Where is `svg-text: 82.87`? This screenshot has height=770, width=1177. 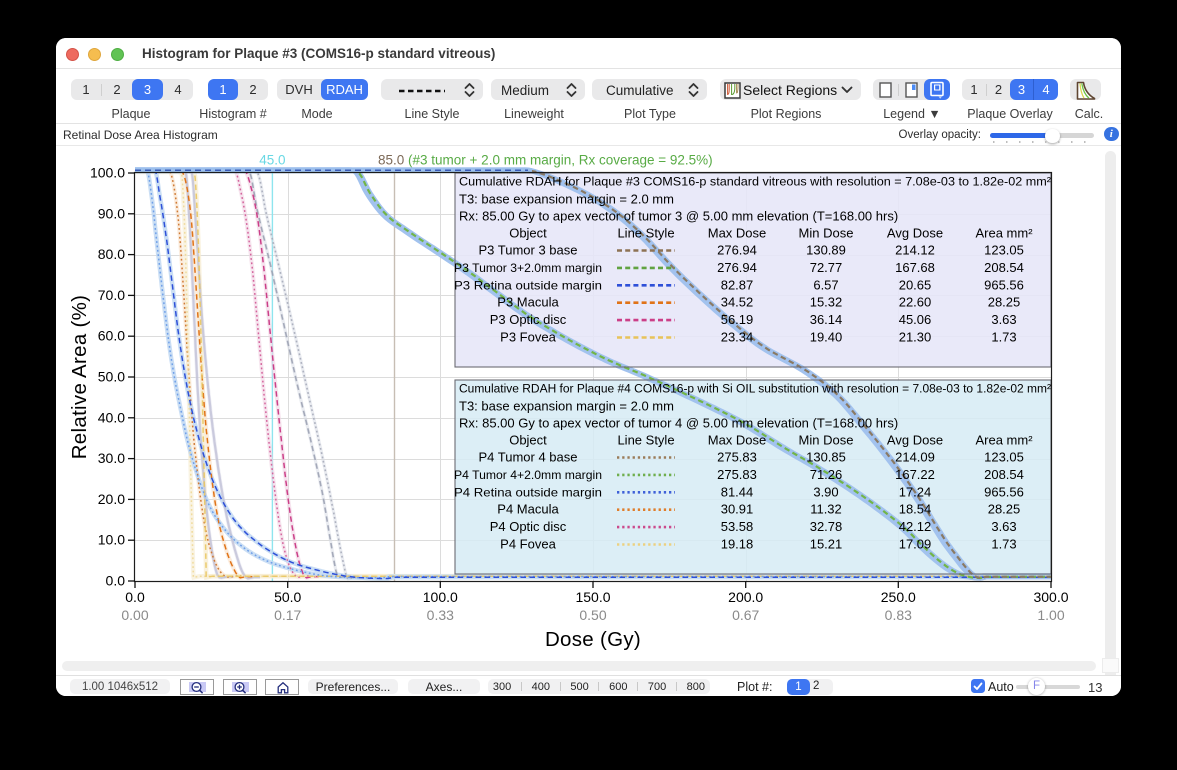 svg-text: 82.87 is located at coordinates (737, 284).